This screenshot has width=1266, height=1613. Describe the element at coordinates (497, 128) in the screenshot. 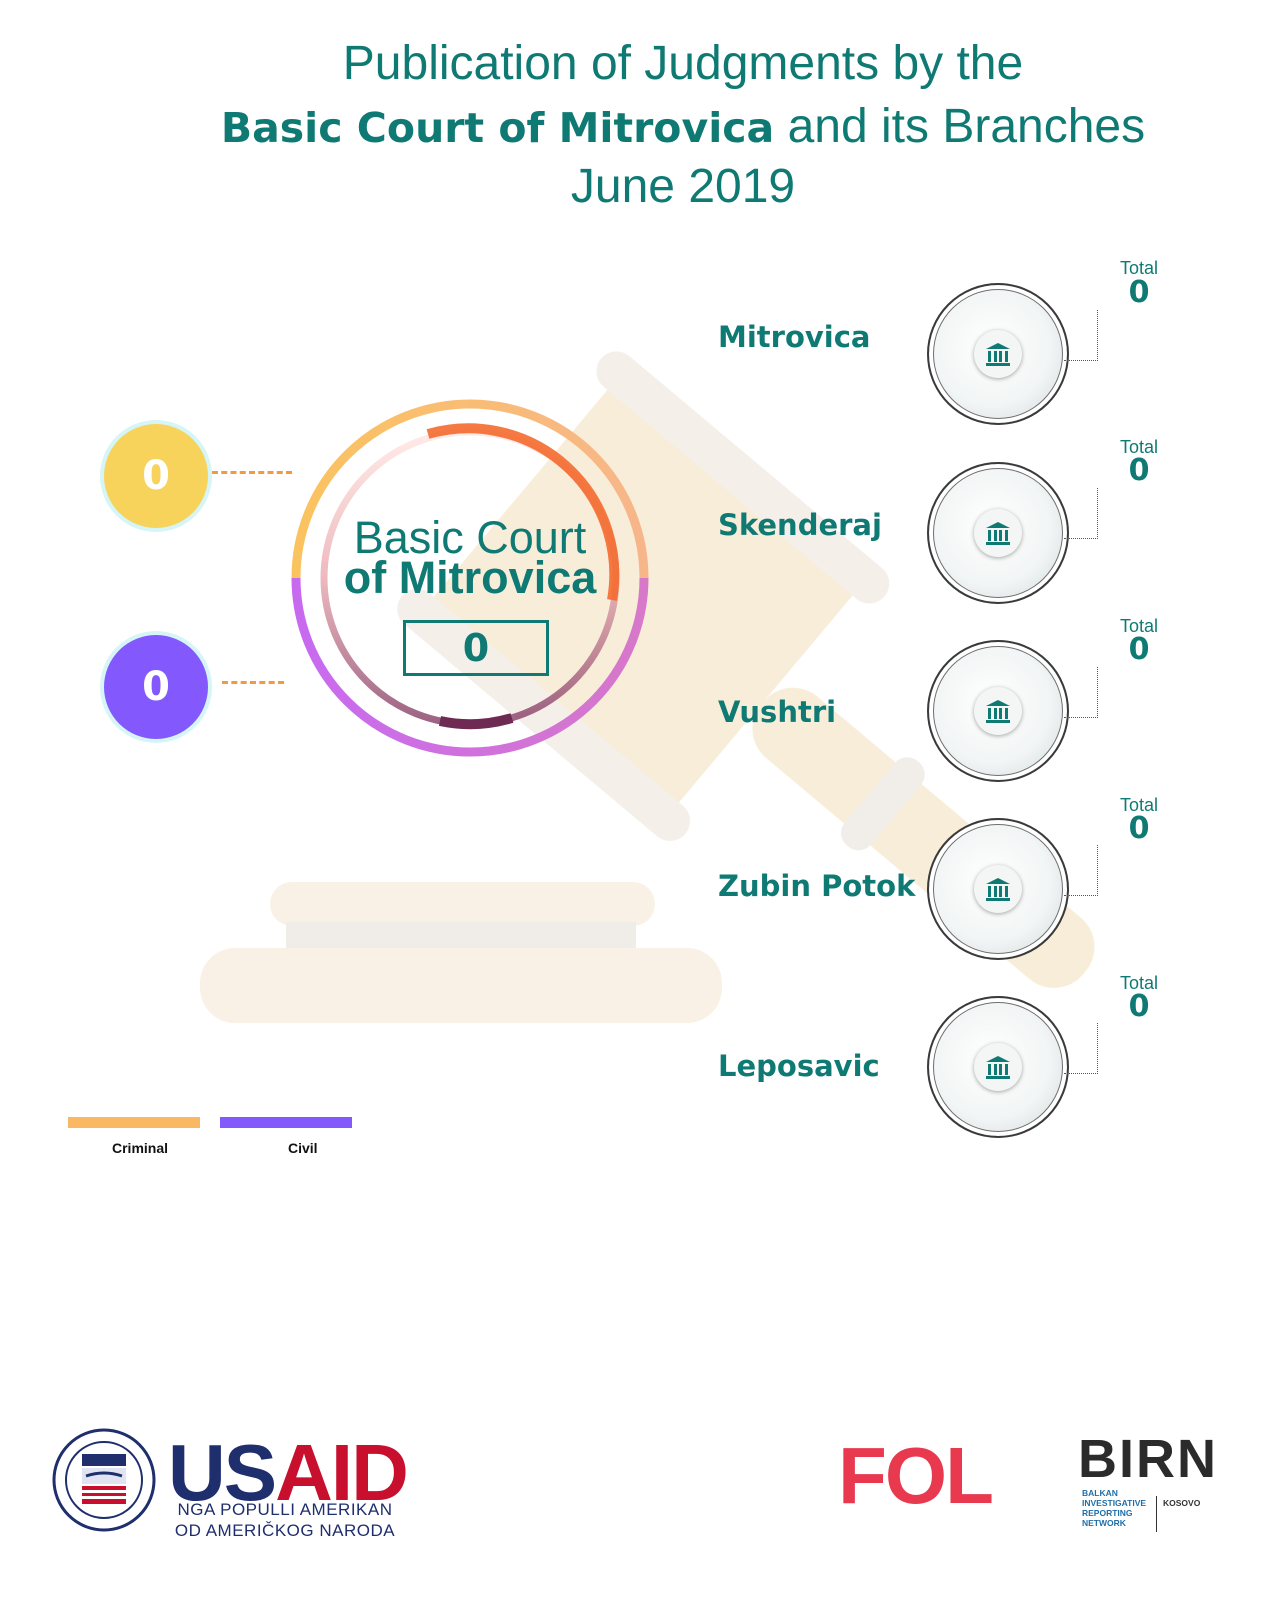

I see `title-court-name: Basic Court of Mitrovica` at that location.